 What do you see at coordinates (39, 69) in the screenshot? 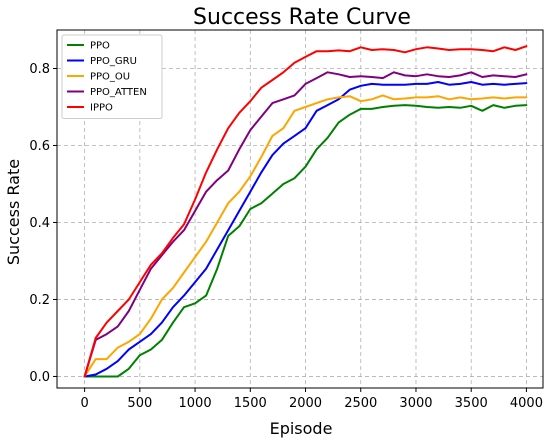
I see `y-tick-label: 0.8` at bounding box center [39, 69].